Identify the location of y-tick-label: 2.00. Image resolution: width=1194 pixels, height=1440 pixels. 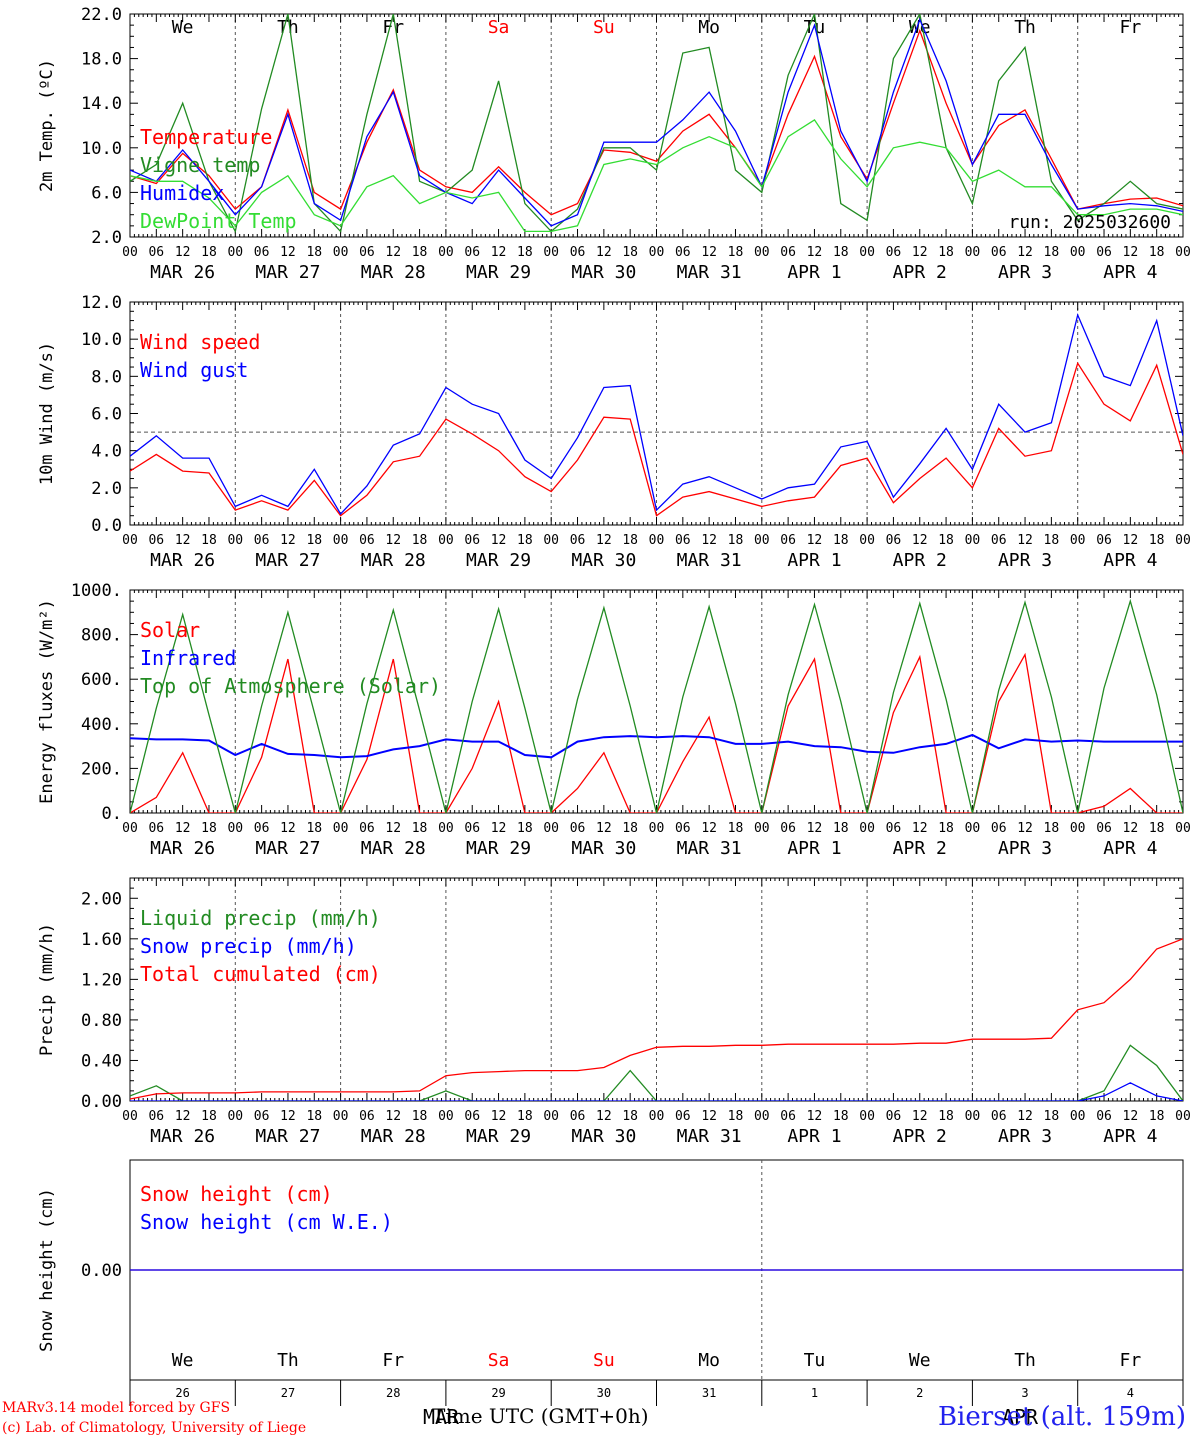
(101, 899).